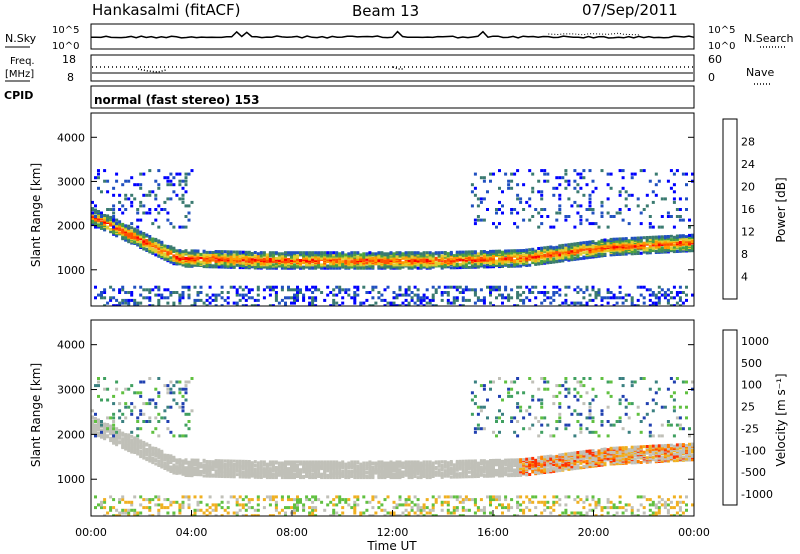 The image size is (800, 554). Describe the element at coordinates (18, 95) in the screenshot. I see `cpid-label: CPID` at that location.